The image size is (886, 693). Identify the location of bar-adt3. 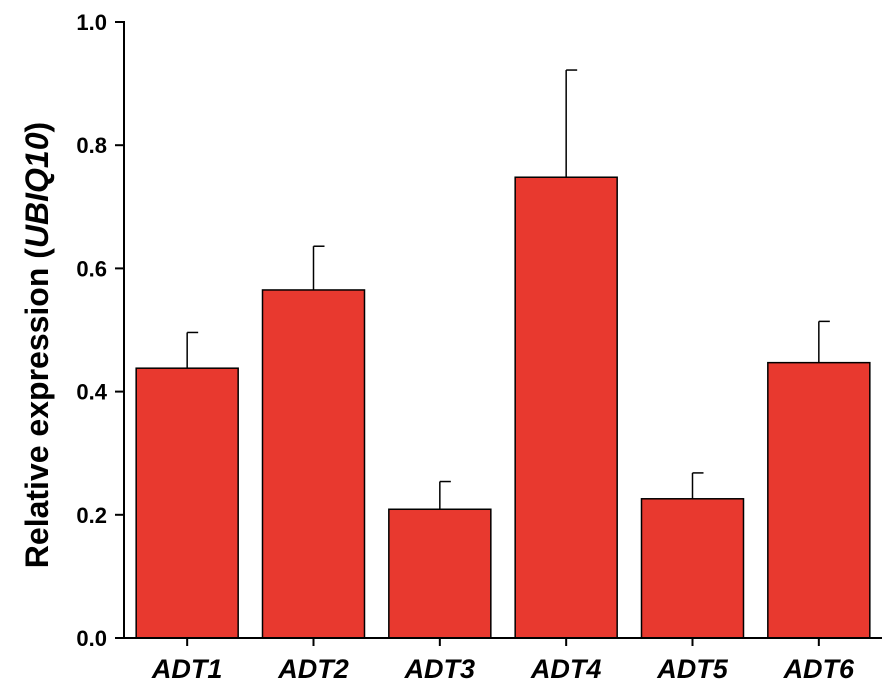
(440, 573).